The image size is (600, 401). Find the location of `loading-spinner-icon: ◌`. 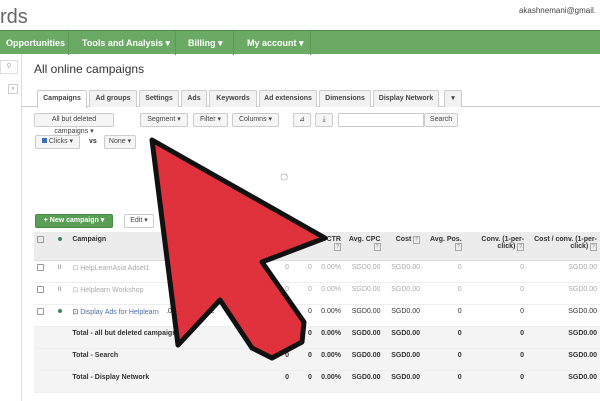

loading-spinner-icon: ◌ is located at coordinates (284, 176).